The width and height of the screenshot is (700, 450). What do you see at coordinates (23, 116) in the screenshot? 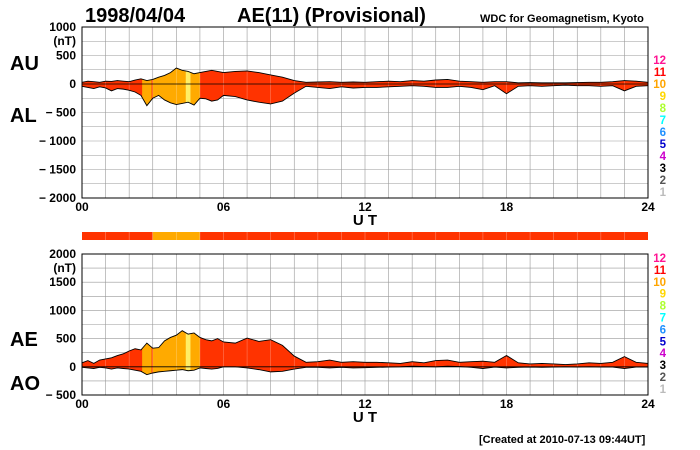
I see `index-label-al: AL` at bounding box center [23, 116].